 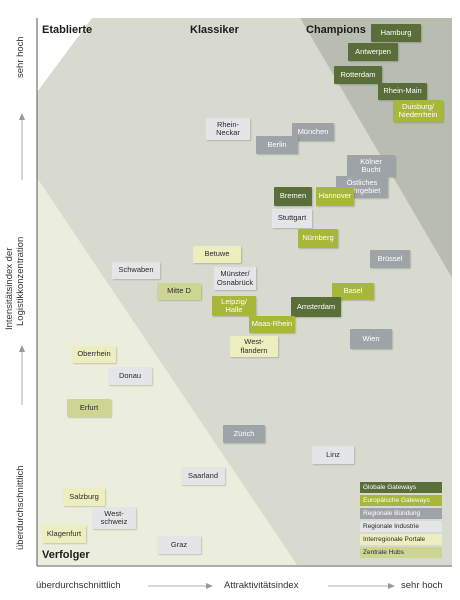 I want to click on region-label: Kölner Bucht, so click(x=371, y=166).